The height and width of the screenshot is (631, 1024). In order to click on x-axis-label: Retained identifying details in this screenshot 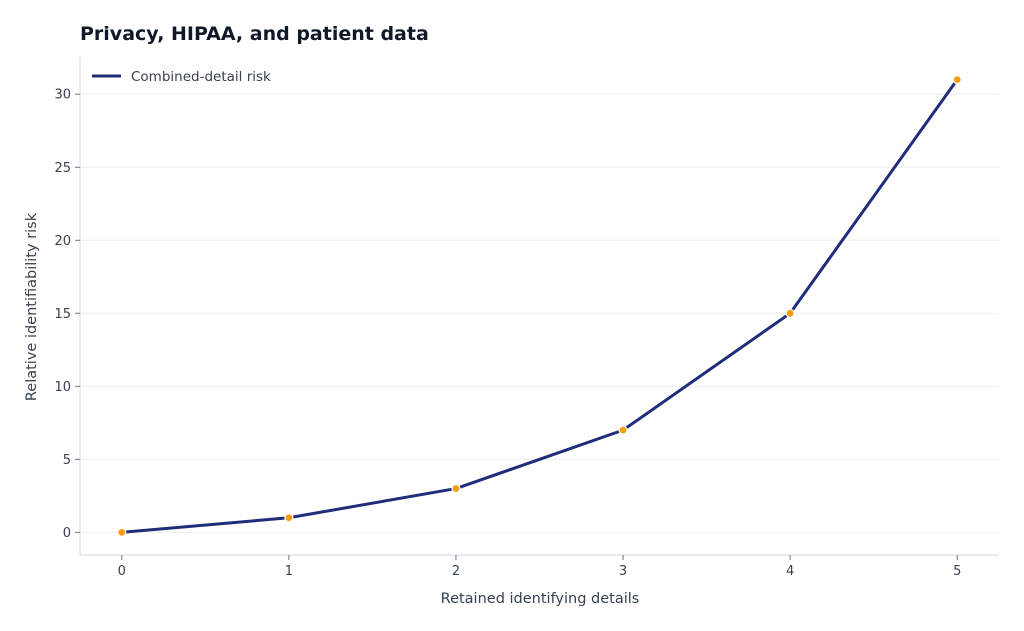, I will do `click(540, 599)`.